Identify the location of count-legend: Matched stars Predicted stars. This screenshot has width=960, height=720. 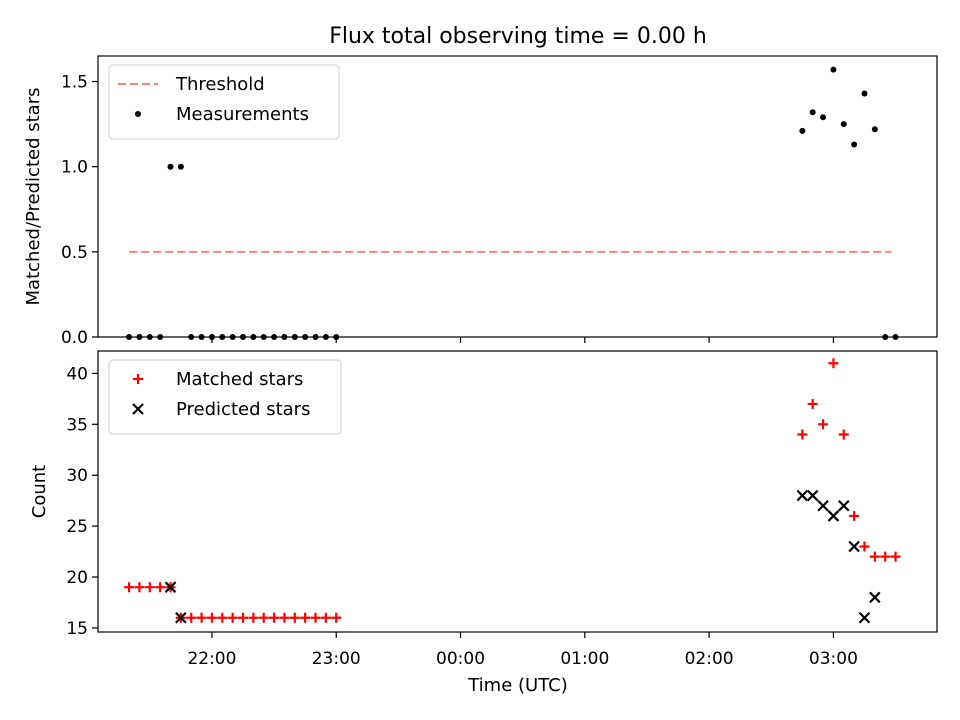
(225, 397).